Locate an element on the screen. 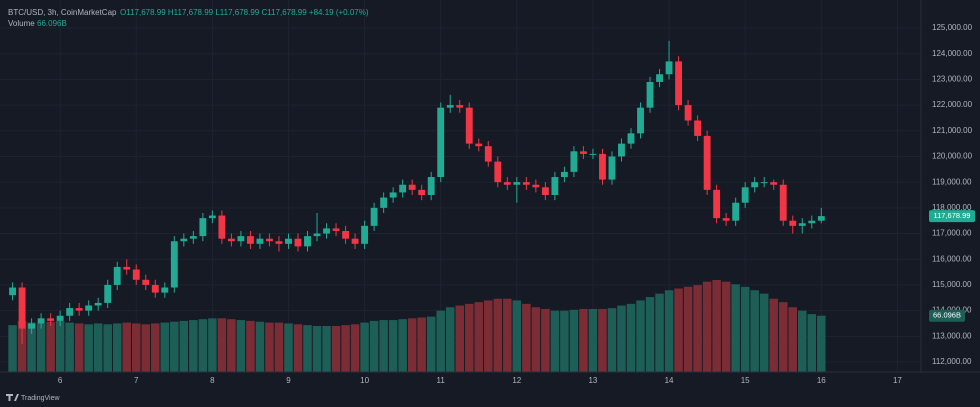 This screenshot has width=980, height=407. x-tick-label: 6 is located at coordinates (60, 380).